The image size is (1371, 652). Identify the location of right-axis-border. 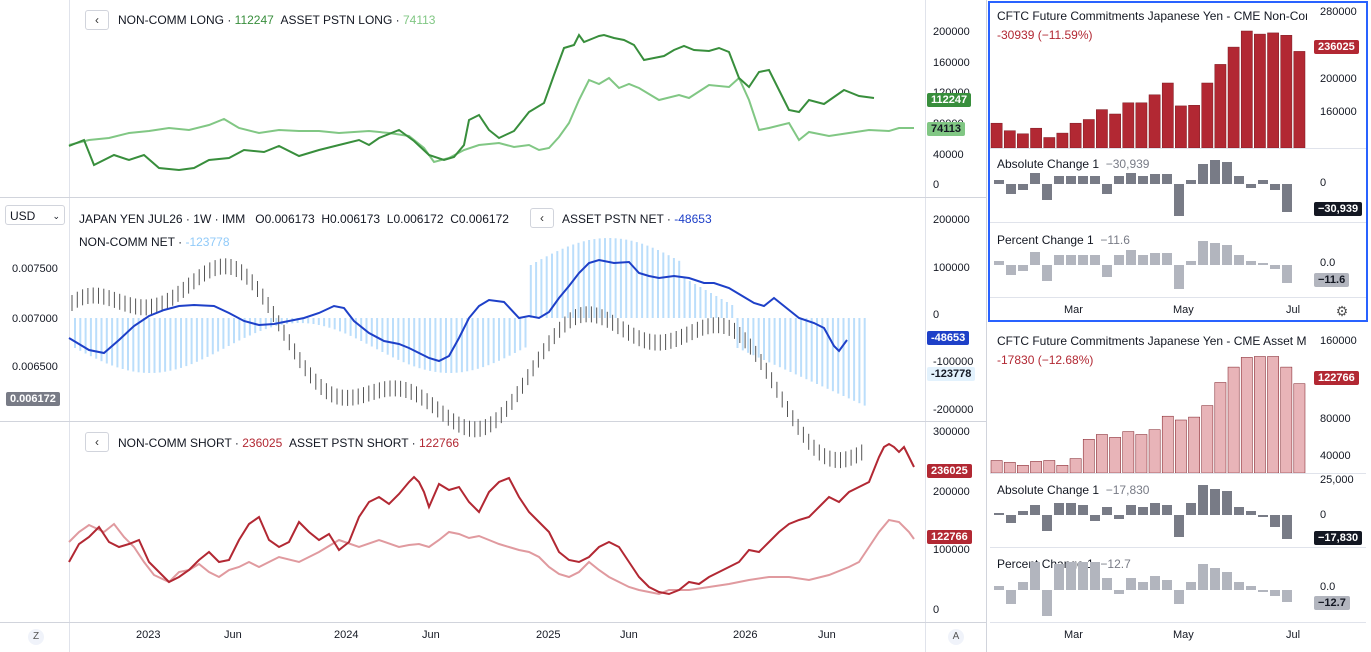
(925, 326).